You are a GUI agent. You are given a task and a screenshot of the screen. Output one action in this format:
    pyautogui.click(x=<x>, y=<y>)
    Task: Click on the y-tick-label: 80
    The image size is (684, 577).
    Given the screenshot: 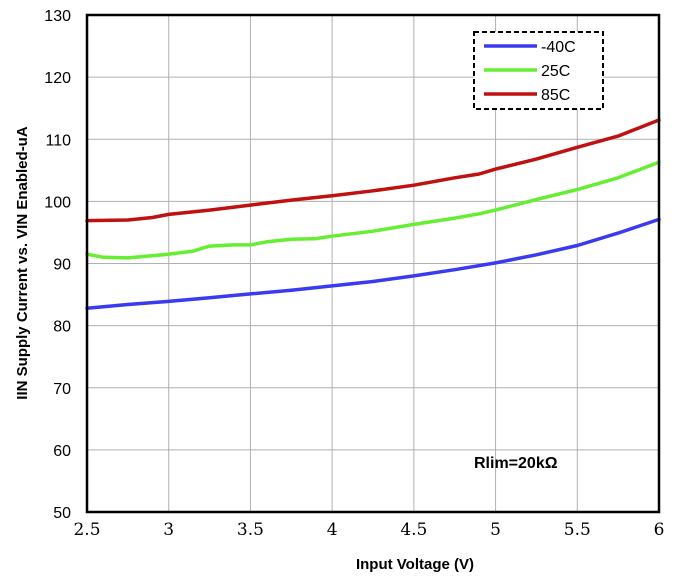 What is the action you would take?
    pyautogui.click(x=62, y=327)
    